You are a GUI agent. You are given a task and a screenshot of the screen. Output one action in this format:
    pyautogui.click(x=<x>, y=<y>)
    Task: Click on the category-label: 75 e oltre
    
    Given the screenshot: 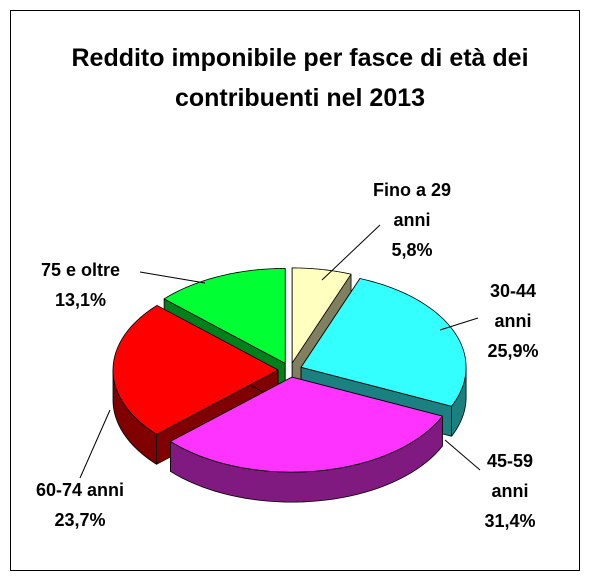 What is the action you would take?
    pyautogui.click(x=80, y=270)
    